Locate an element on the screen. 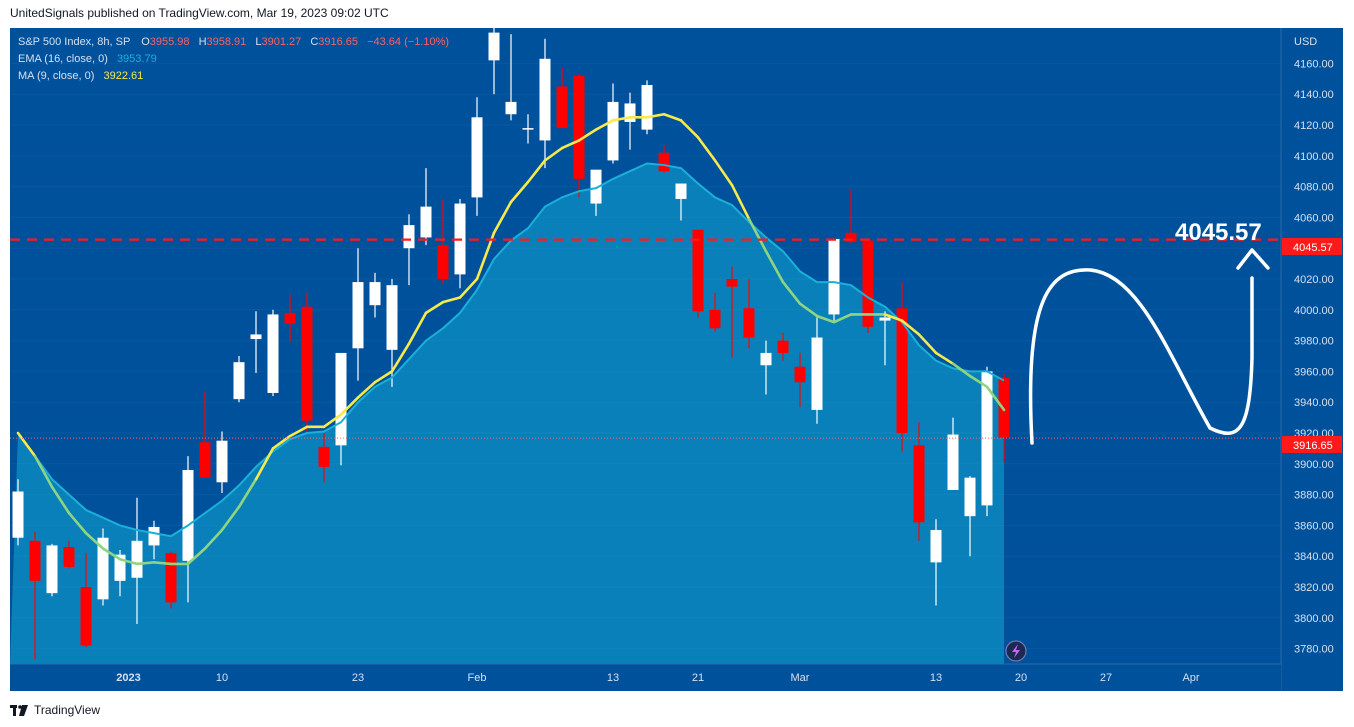 The width and height of the screenshot is (1354, 727). legend-h-value: 3958.91 is located at coordinates (227, 42).